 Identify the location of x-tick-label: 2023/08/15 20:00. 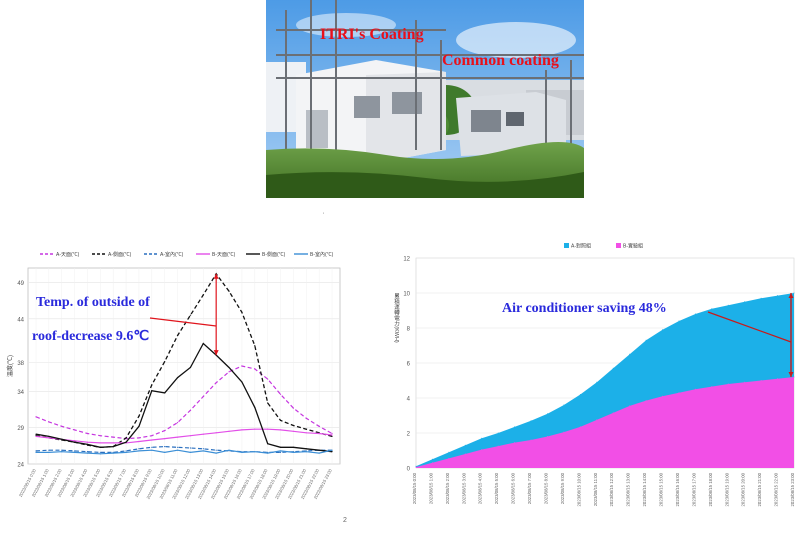
(743, 489).